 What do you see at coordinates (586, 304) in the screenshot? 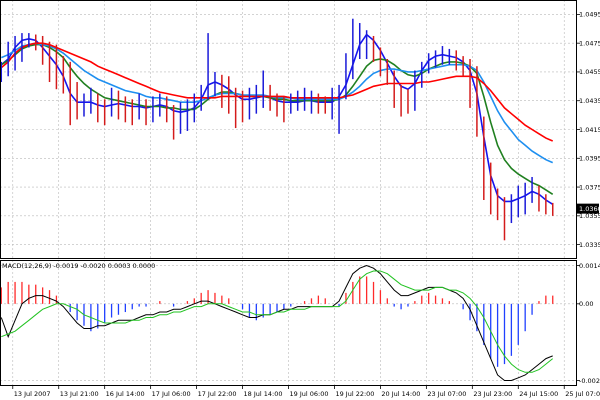
I see `macd-axis-label: 0.00` at bounding box center [586, 304].